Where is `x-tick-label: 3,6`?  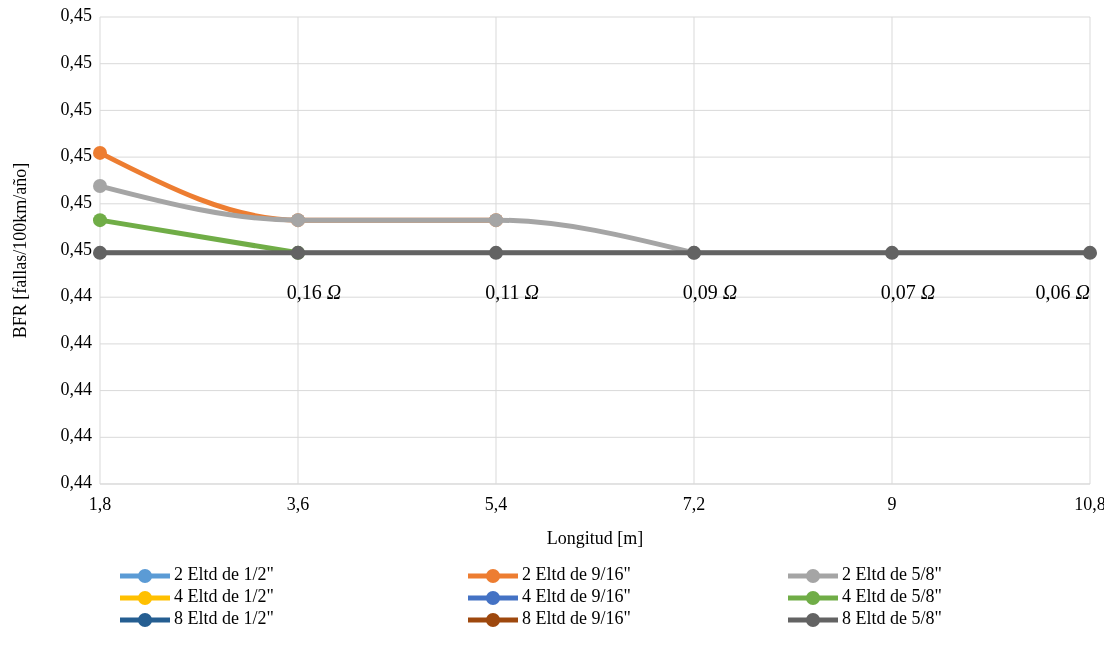 x-tick-label: 3,6 is located at coordinates (298, 504).